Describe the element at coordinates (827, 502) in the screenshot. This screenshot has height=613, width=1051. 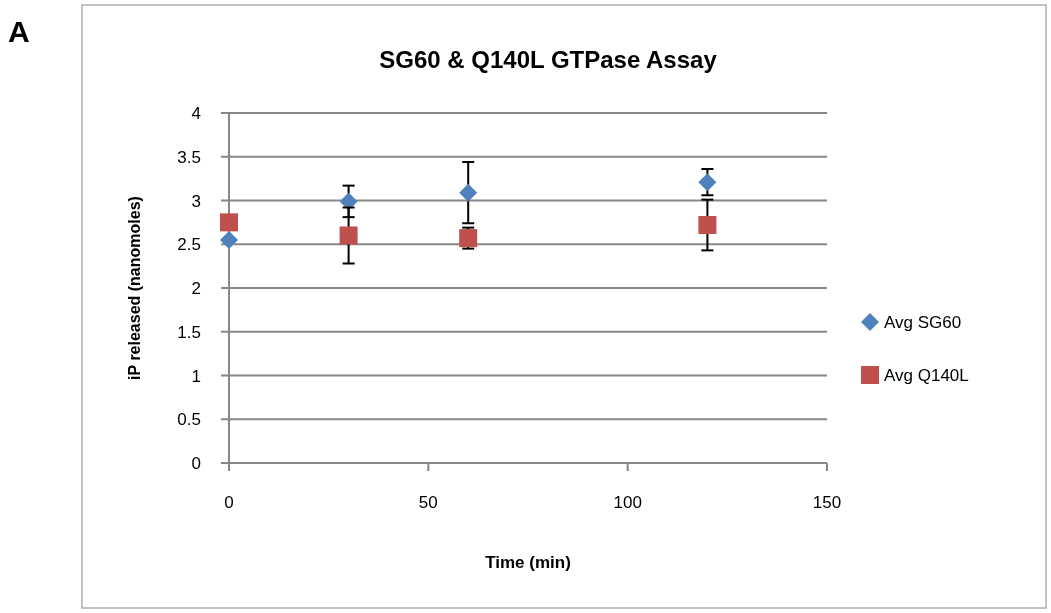
I see `x-tick-label: 150` at that location.